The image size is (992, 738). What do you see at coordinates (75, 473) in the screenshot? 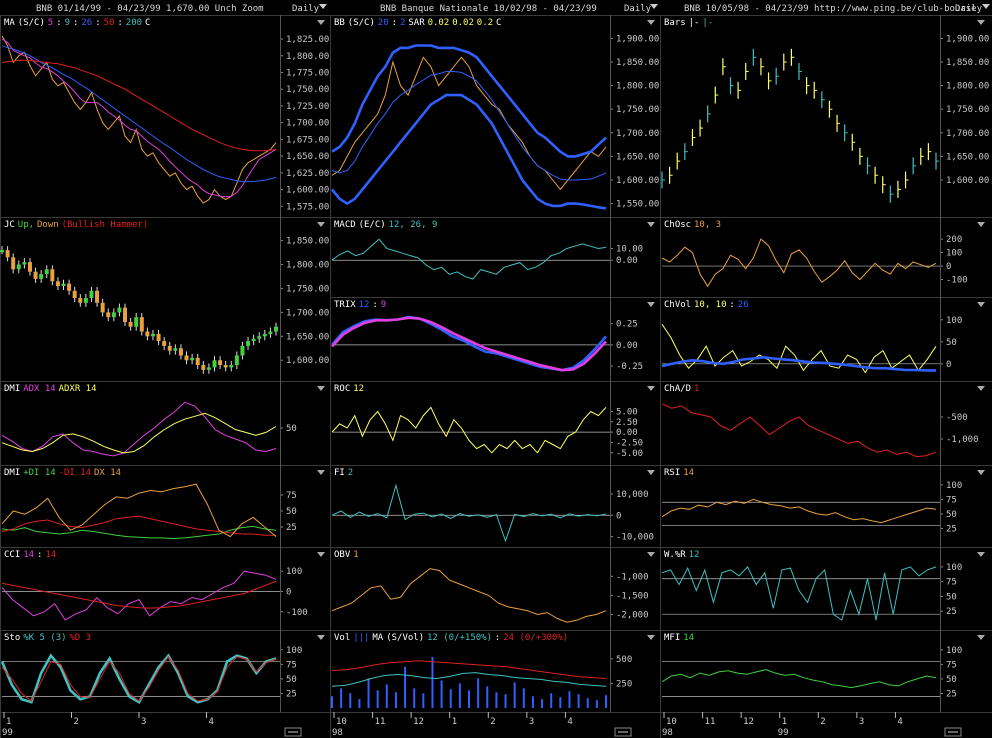
I see `legend-item: -DI 14` at bounding box center [75, 473].